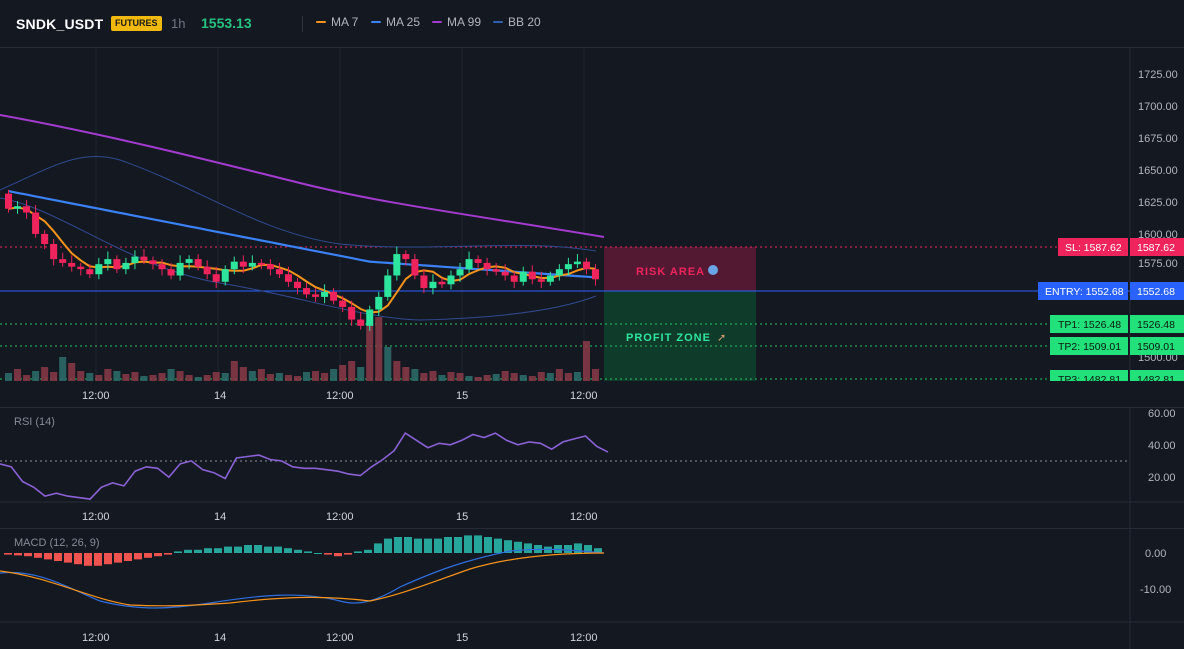  What do you see at coordinates (60, 24) in the screenshot?
I see `symbol-name: SNDK_USDT` at bounding box center [60, 24].